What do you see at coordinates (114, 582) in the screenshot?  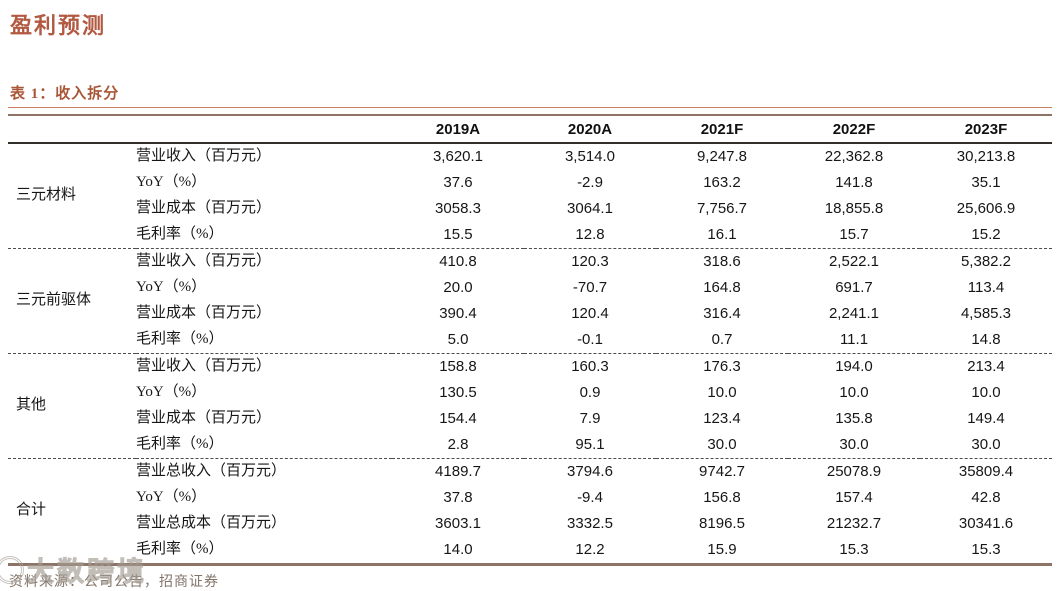 I see `source-note: 资料来源：公司公告，招商证券` at bounding box center [114, 582].